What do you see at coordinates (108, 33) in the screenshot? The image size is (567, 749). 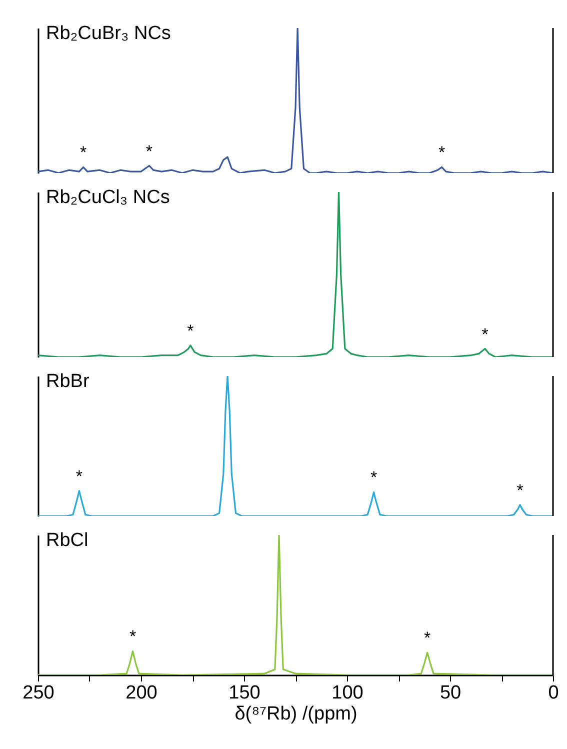 I see `text: Rb₂CuBr₃ NCs` at bounding box center [108, 33].